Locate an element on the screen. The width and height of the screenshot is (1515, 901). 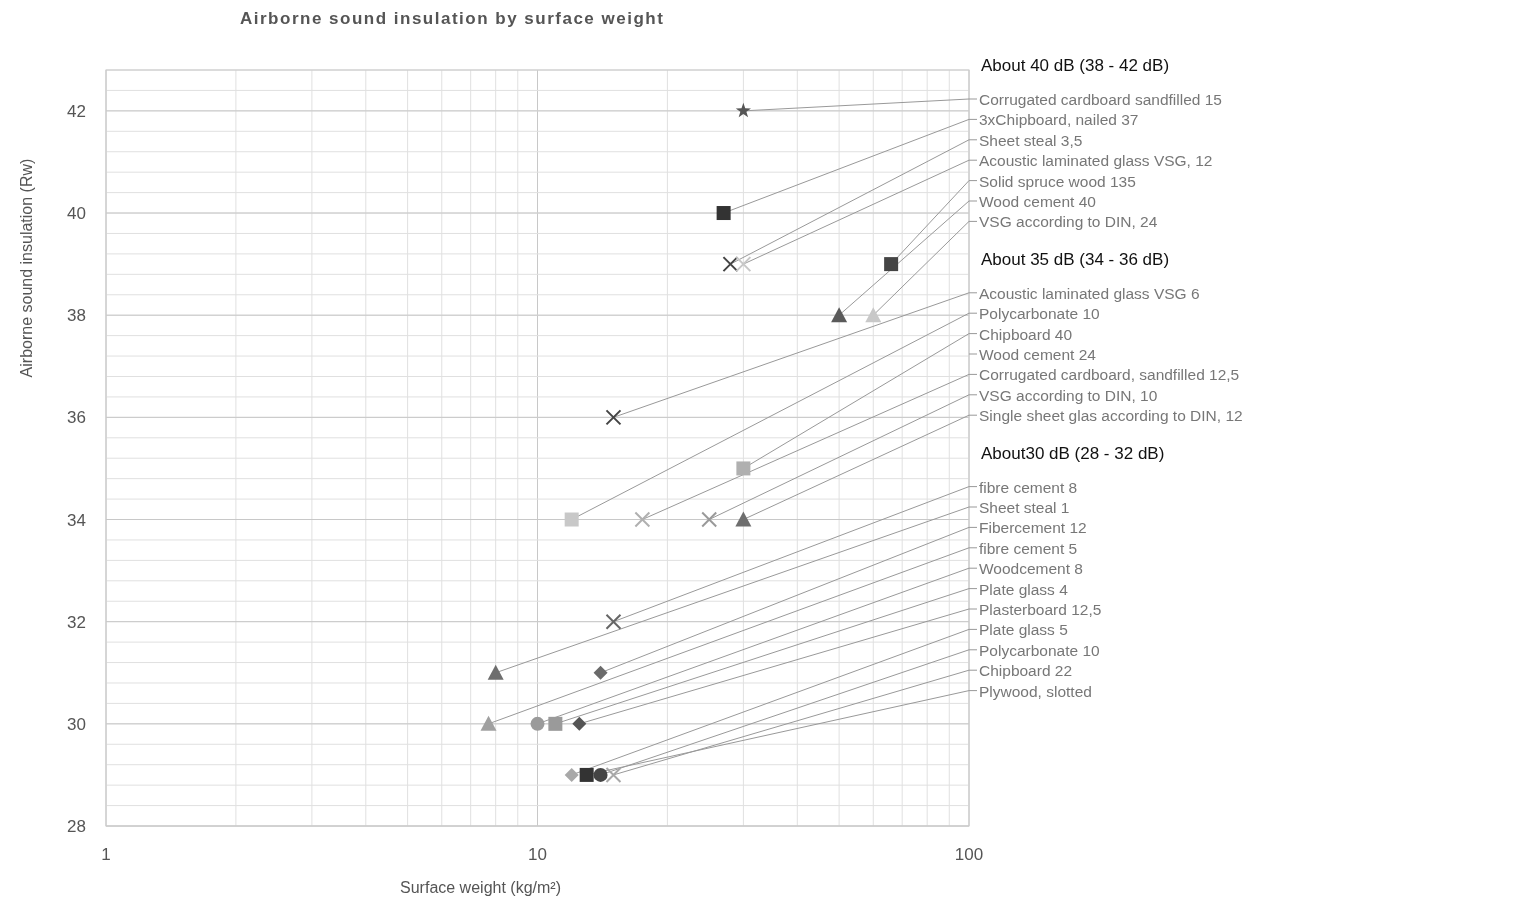
text: Chipboard 40 is located at coordinates (1026, 334).